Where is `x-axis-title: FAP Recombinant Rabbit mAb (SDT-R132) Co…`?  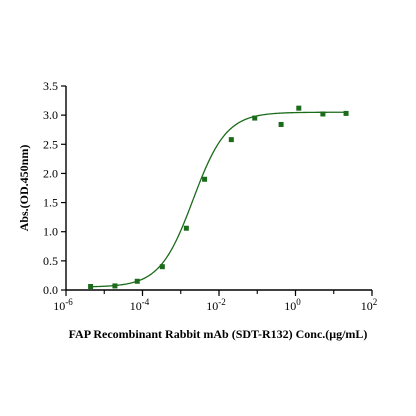
x-axis-title: FAP Recombinant Rabbit mAb (SDT-R132) Co… is located at coordinates (218, 334).